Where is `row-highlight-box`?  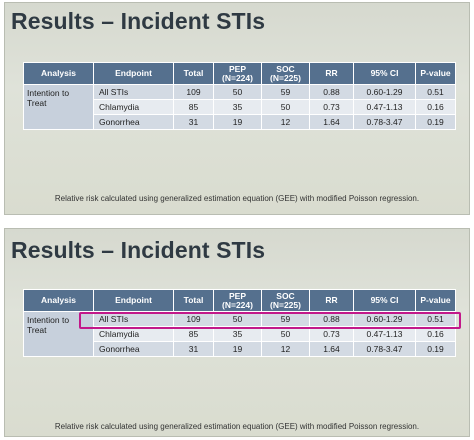
row-highlight-box is located at coordinates (270, 320).